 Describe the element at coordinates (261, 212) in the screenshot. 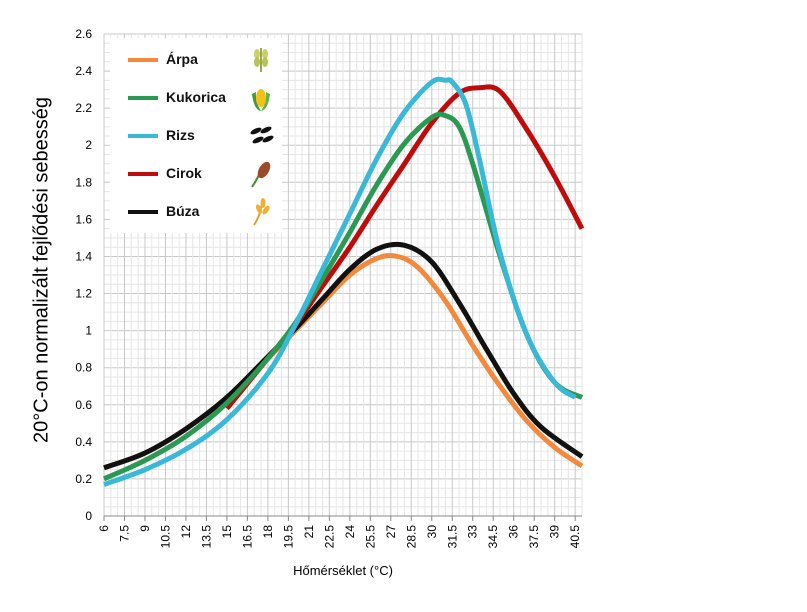

I see `wheat-icon` at that location.